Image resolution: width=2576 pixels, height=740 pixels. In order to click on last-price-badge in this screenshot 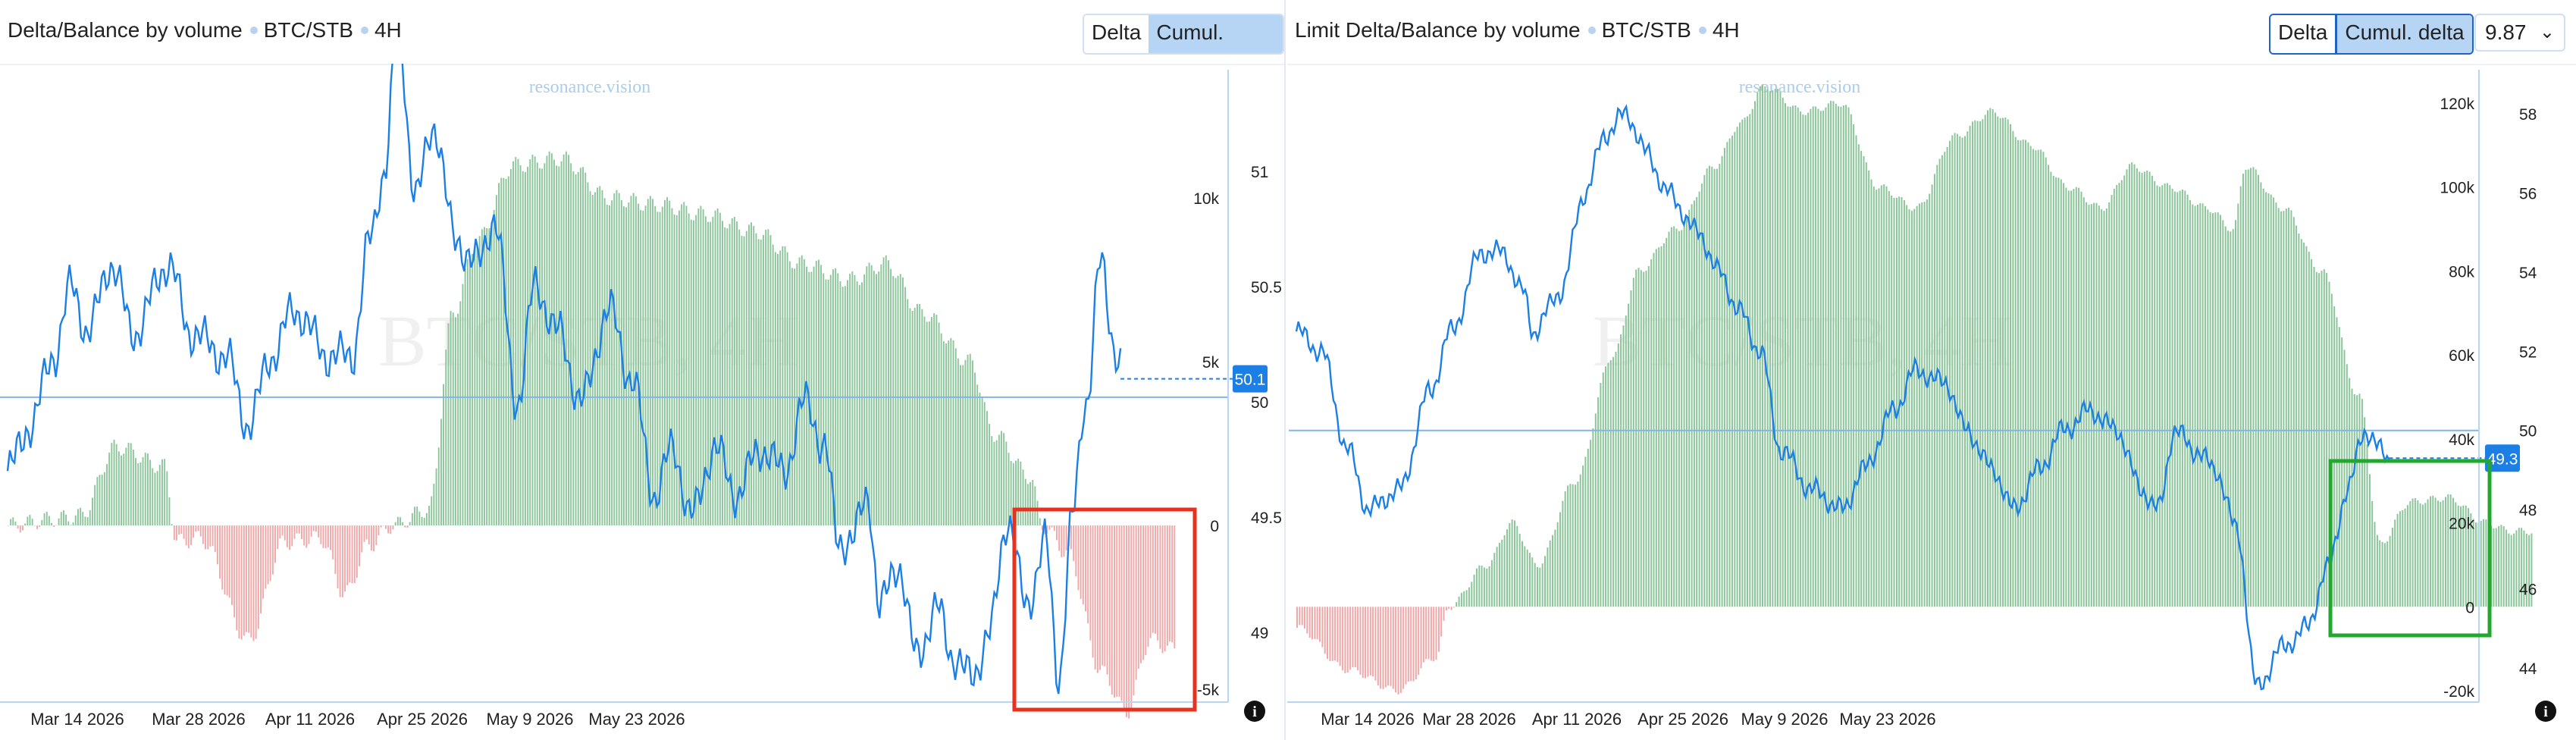, I will do `click(1250, 379)`.